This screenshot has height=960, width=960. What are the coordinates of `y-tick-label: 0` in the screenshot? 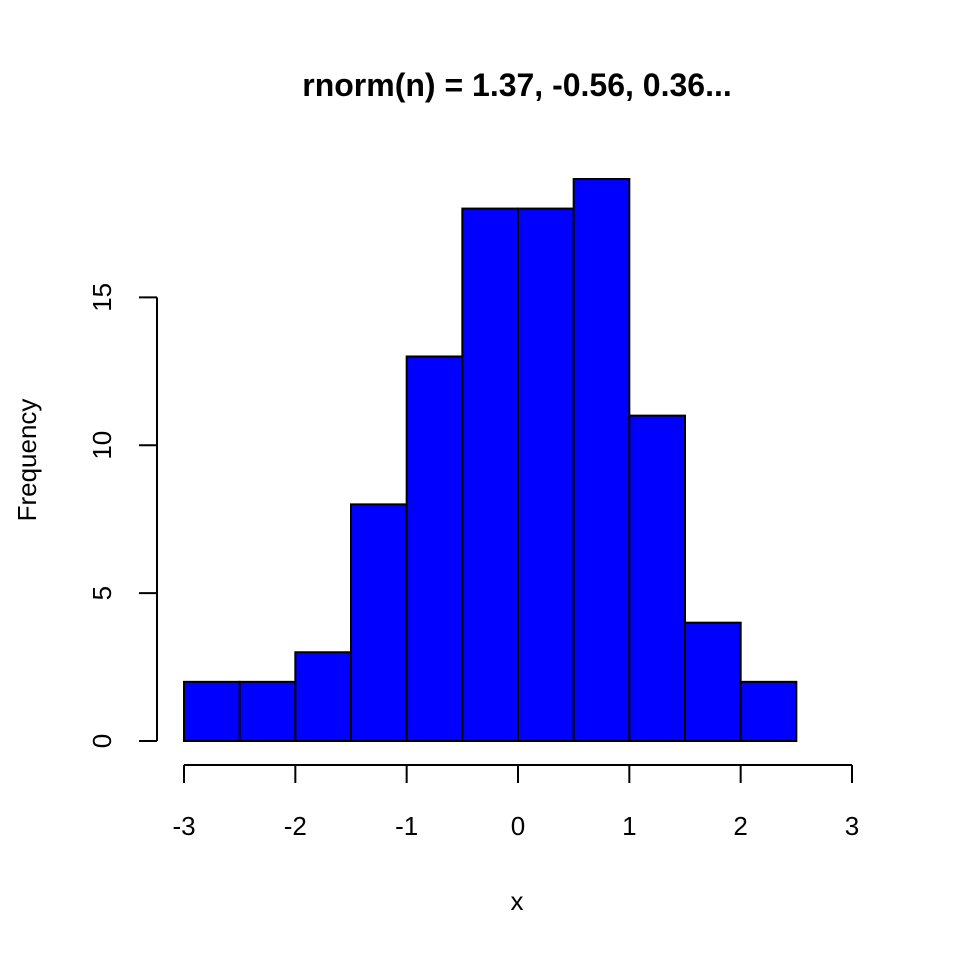 It's located at (102, 741).